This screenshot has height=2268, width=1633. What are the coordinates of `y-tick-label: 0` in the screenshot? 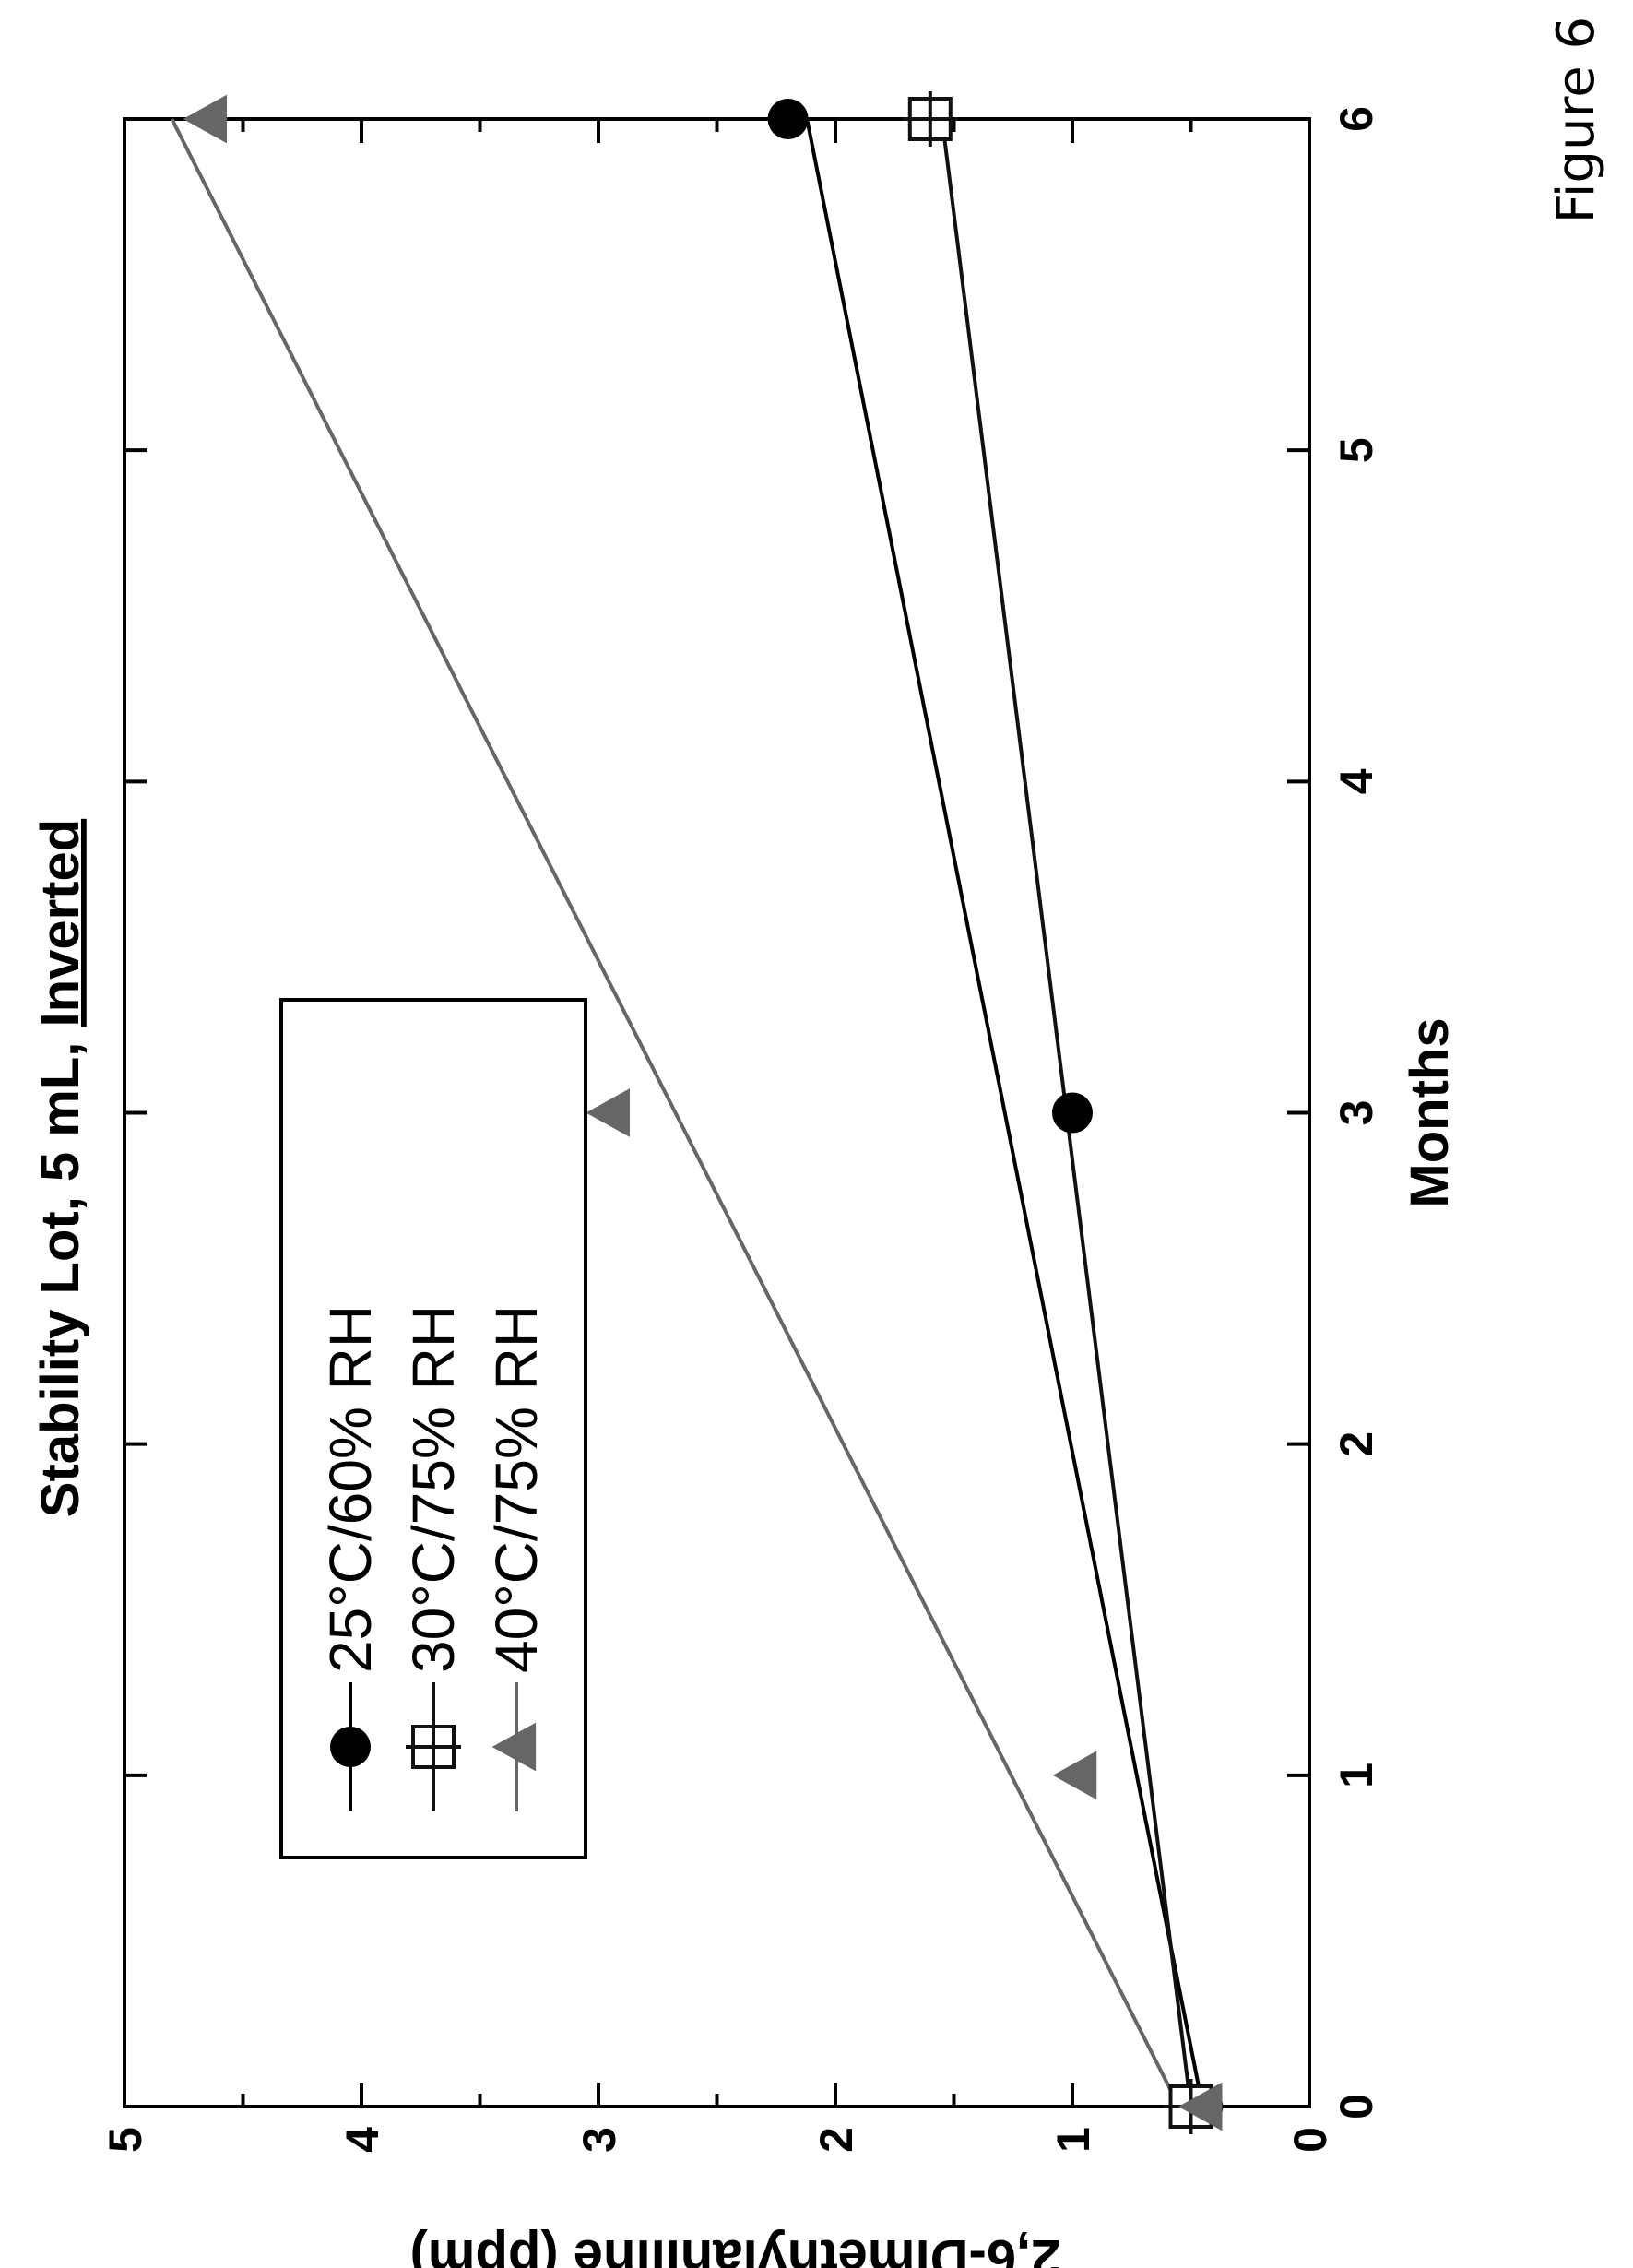 It's located at (1310, 2140).